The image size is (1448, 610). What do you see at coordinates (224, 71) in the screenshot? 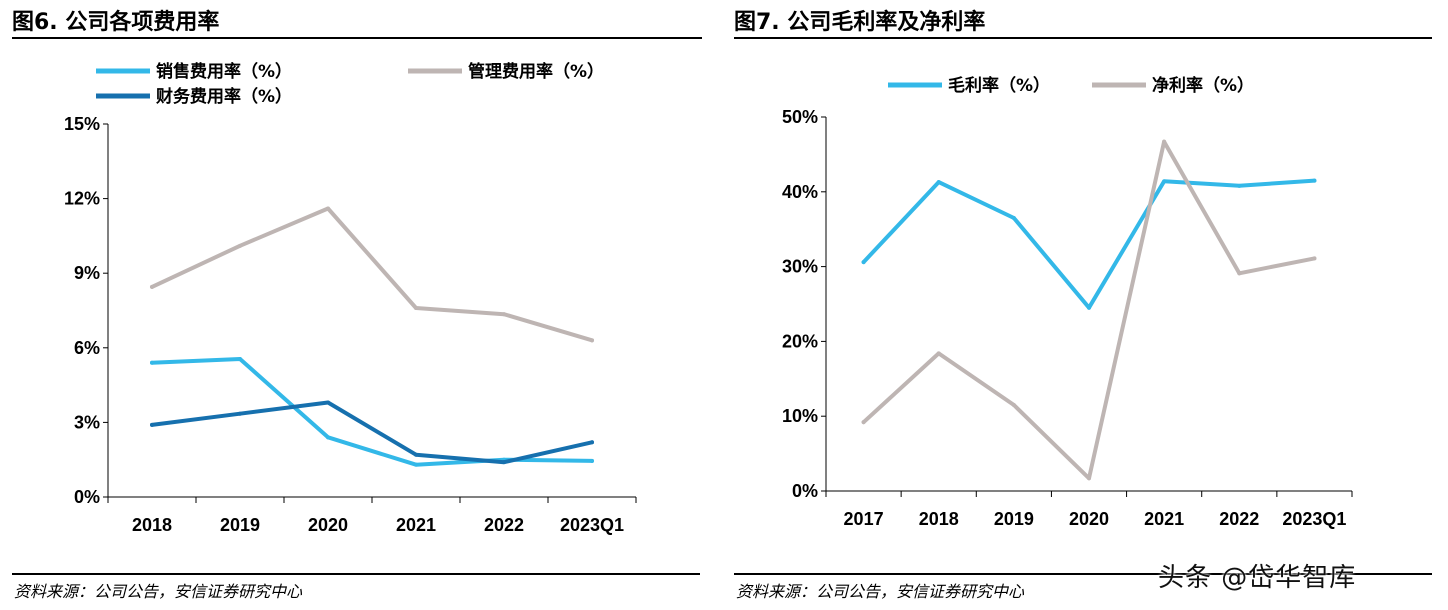
I see `legend-label: 销售费用率（%）` at bounding box center [224, 71].